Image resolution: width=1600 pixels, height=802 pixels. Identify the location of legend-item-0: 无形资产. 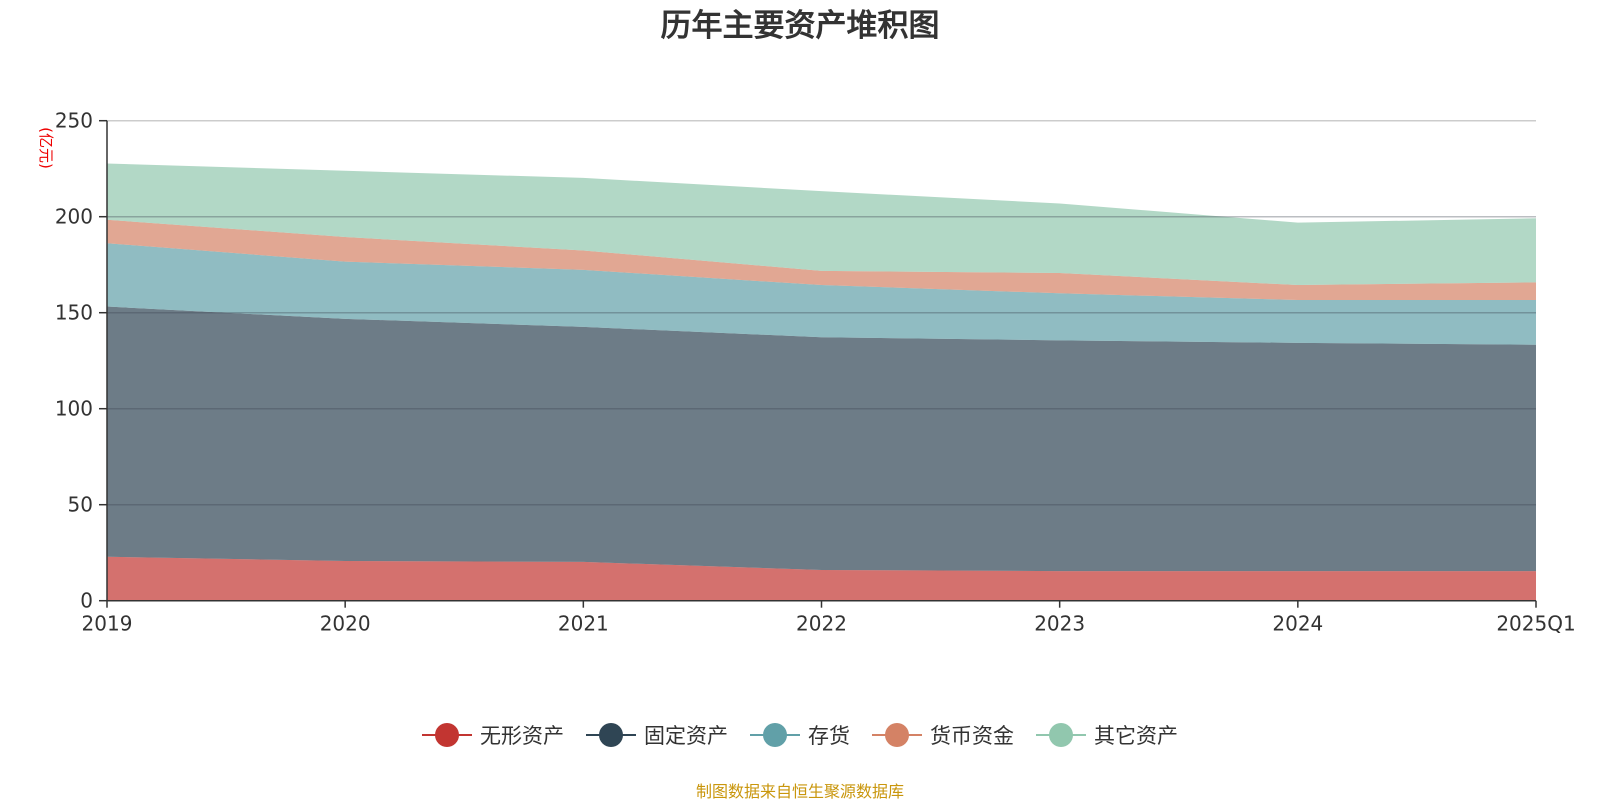
(493, 735).